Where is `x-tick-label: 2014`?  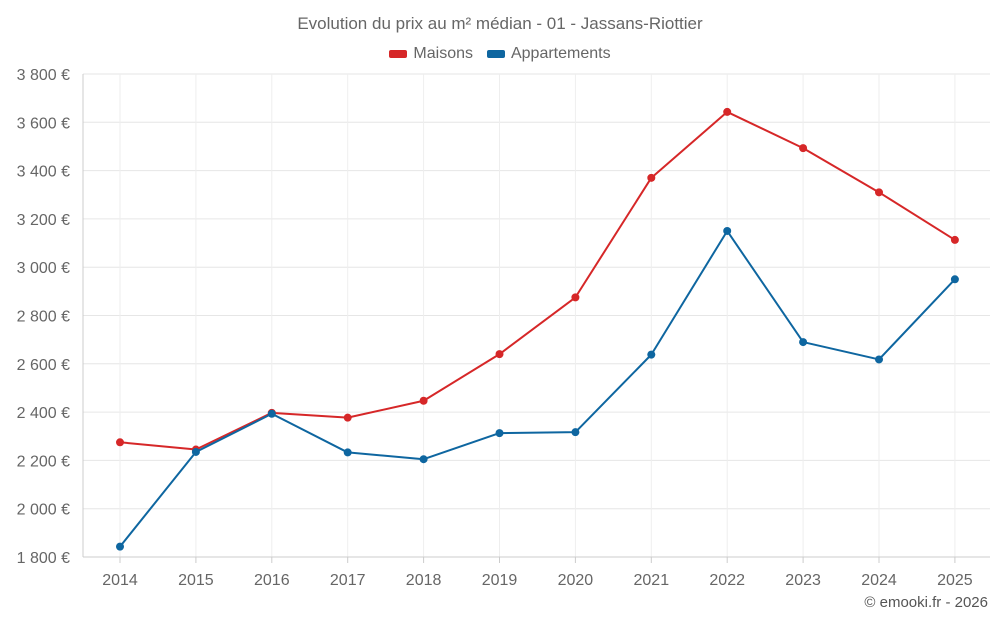 x-tick-label: 2014 is located at coordinates (120, 580).